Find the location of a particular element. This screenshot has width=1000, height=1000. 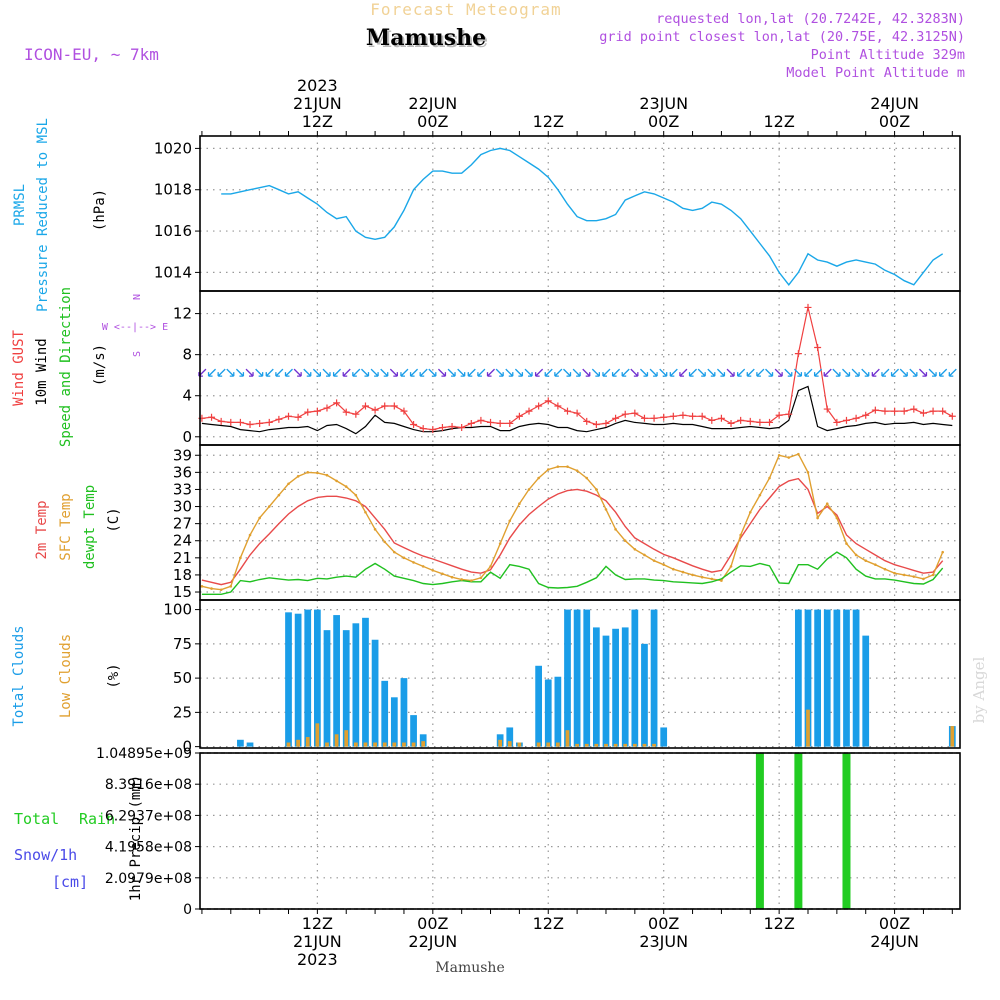

bottom-time-label: 22JUN is located at coordinates (432, 941).